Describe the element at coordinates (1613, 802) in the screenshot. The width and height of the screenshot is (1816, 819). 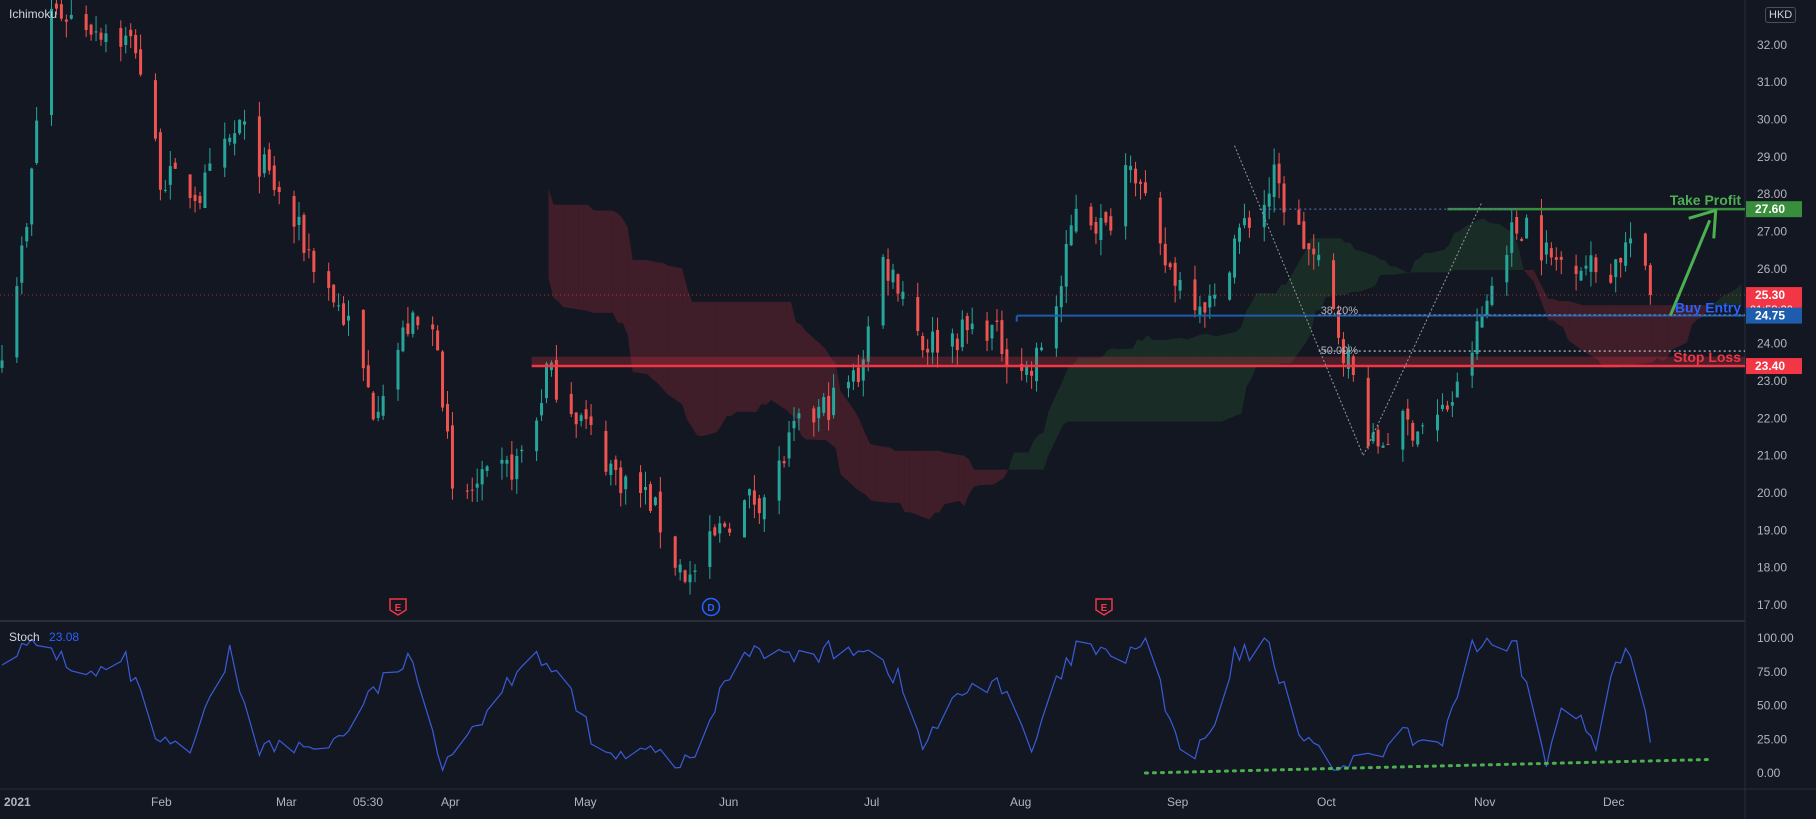
I see `time-tick-label: Dec` at that location.